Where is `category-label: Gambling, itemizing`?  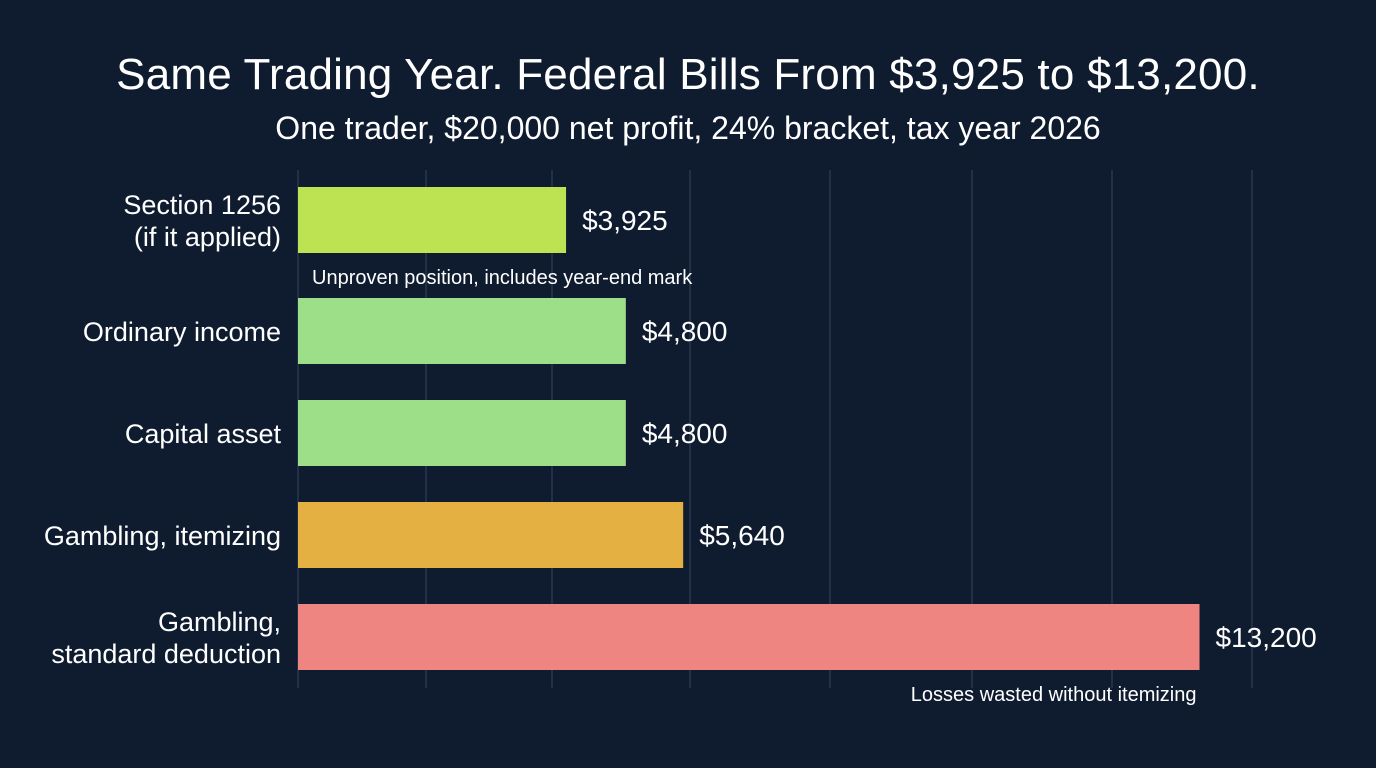
category-label: Gambling, itemizing is located at coordinates (162, 536).